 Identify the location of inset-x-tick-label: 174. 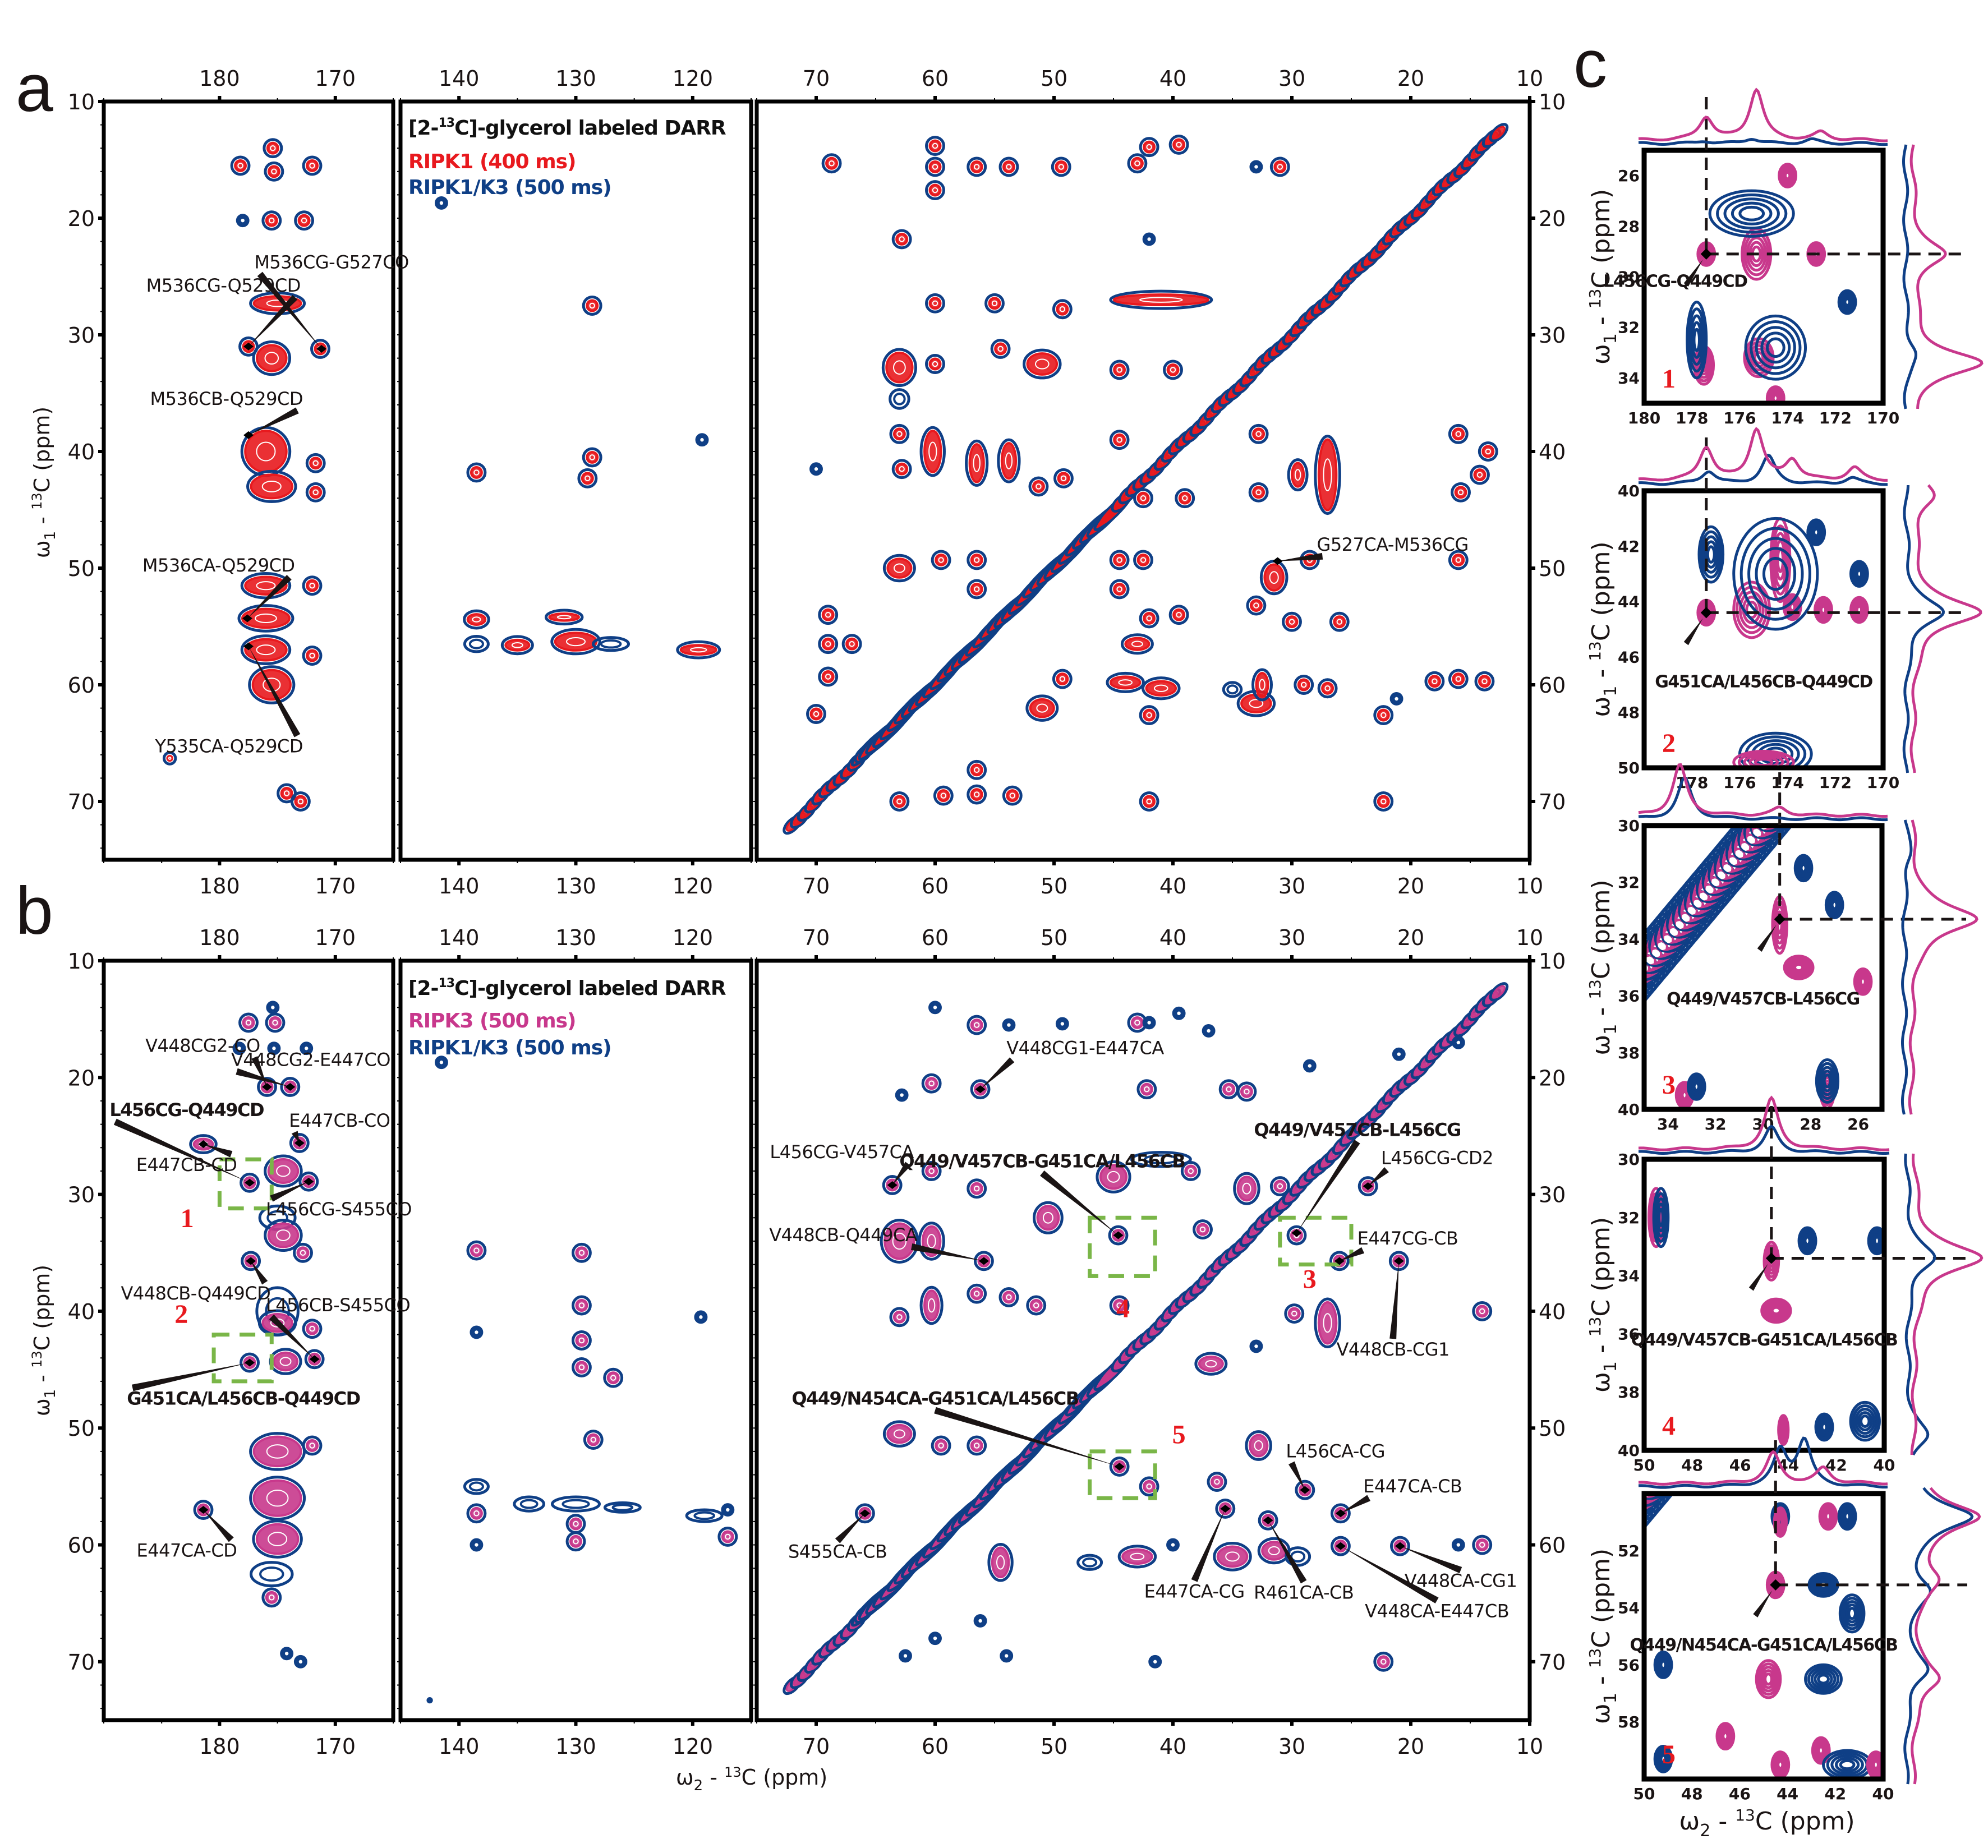
(1787, 418).